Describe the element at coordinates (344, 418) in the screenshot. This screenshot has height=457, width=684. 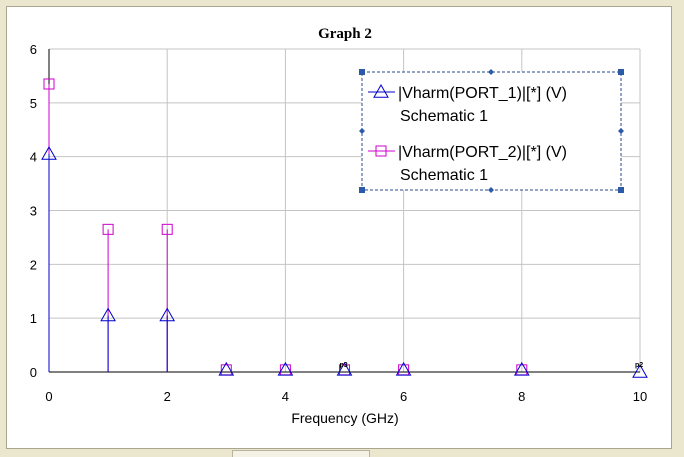
I see `x-axis-label: Frequency (GHz)` at that location.